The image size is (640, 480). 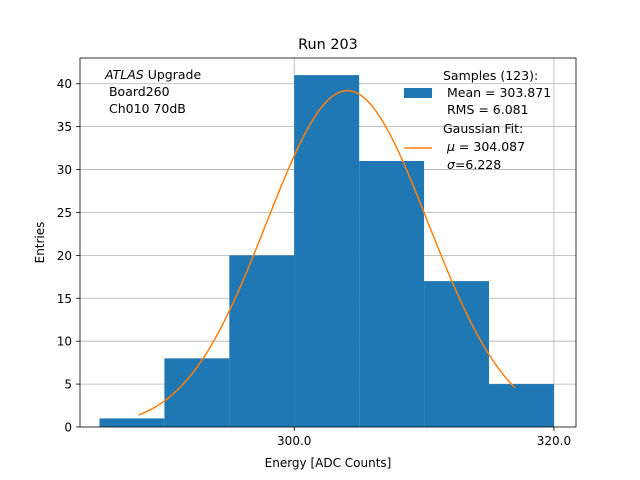 What do you see at coordinates (554, 441) in the screenshot?
I see `x-tick-label: 320.0` at bounding box center [554, 441].